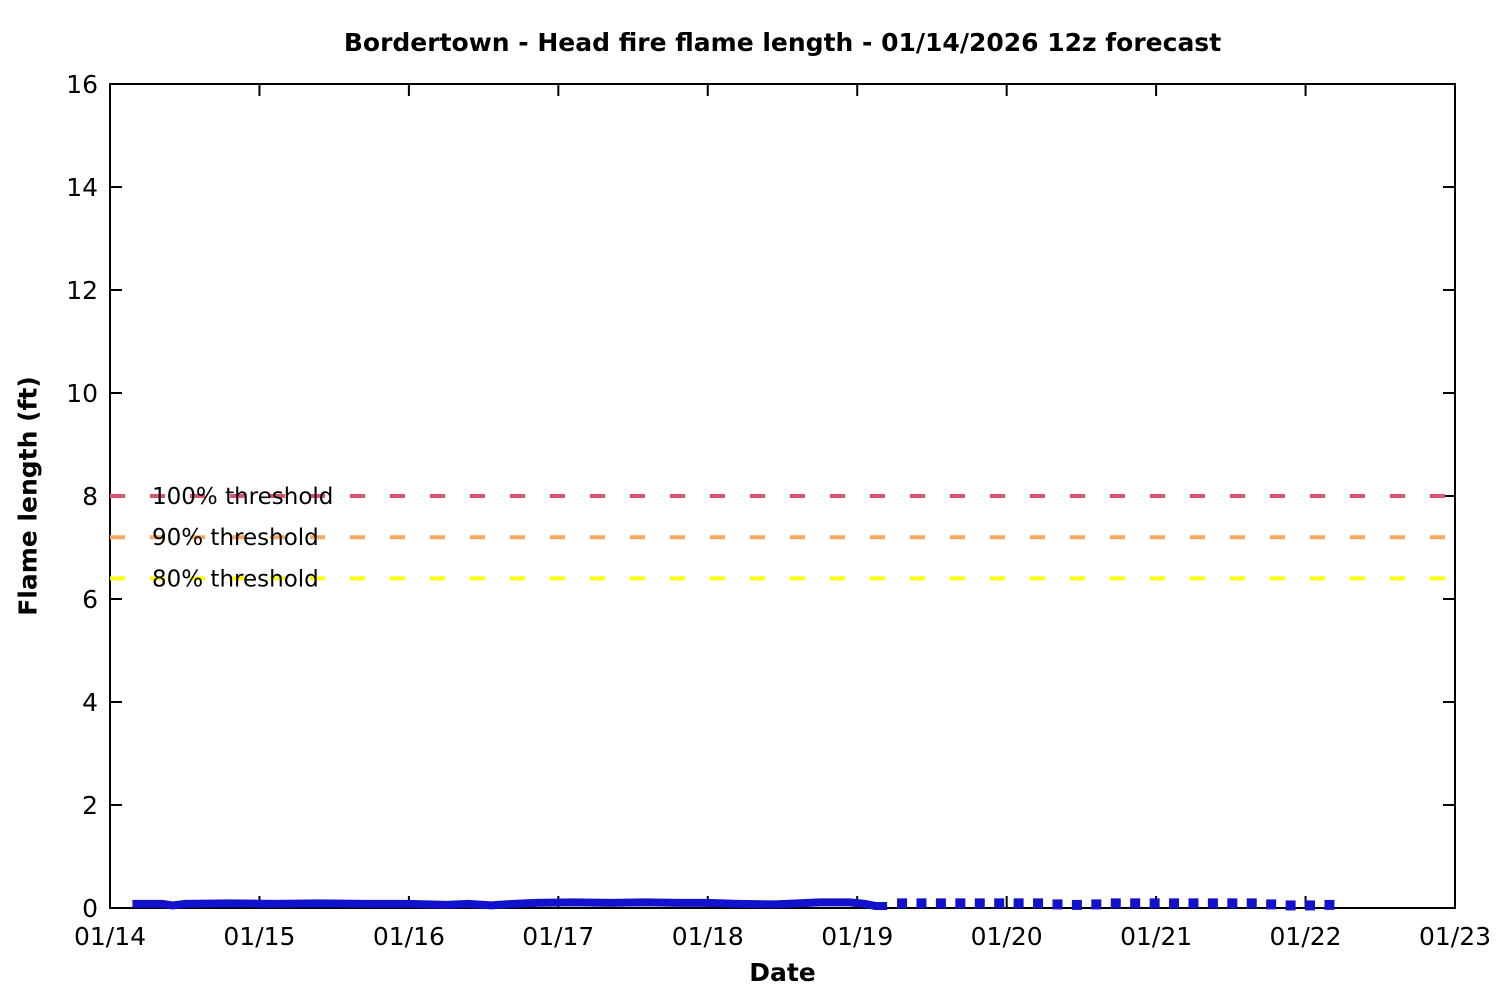  What do you see at coordinates (82, 393) in the screenshot?
I see `y-tick-label: 10` at bounding box center [82, 393].